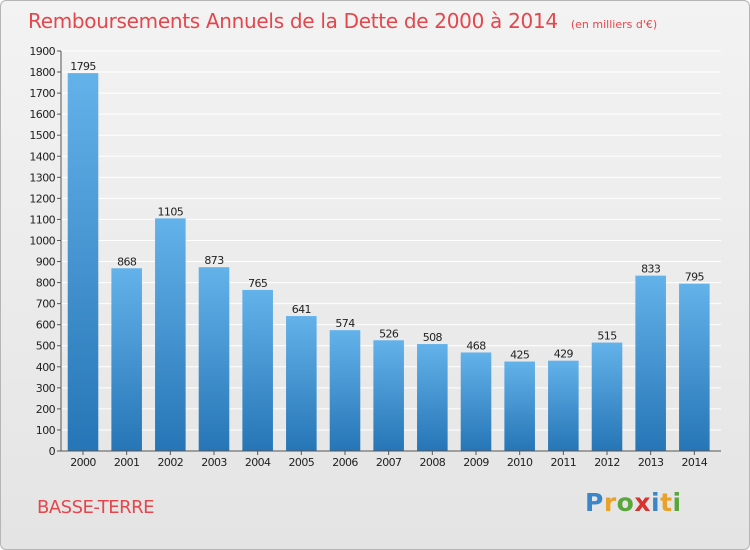 The width and height of the screenshot is (750, 550). What do you see at coordinates (433, 462) in the screenshot?
I see `x-tick-label: 2008` at bounding box center [433, 462].